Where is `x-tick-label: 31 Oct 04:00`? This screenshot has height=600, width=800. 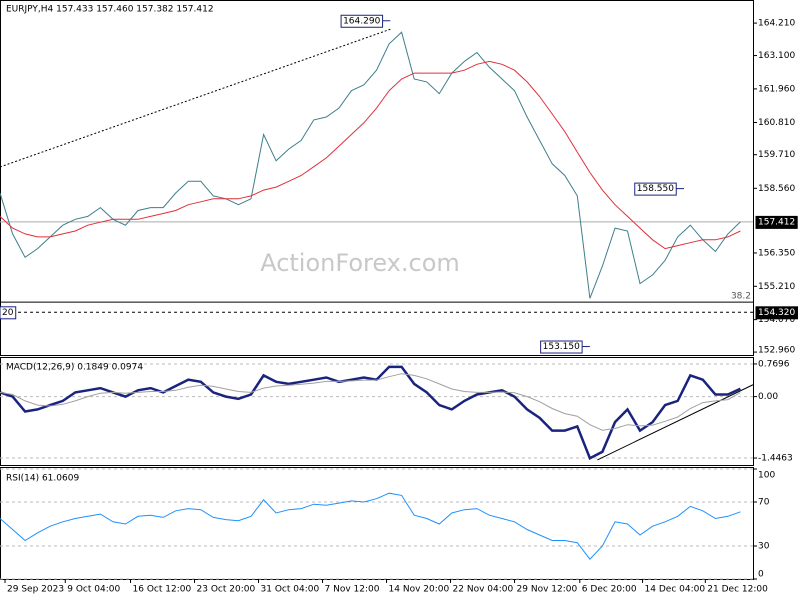
x-tick-label: 31 Oct 04:00 is located at coordinates (290, 590).